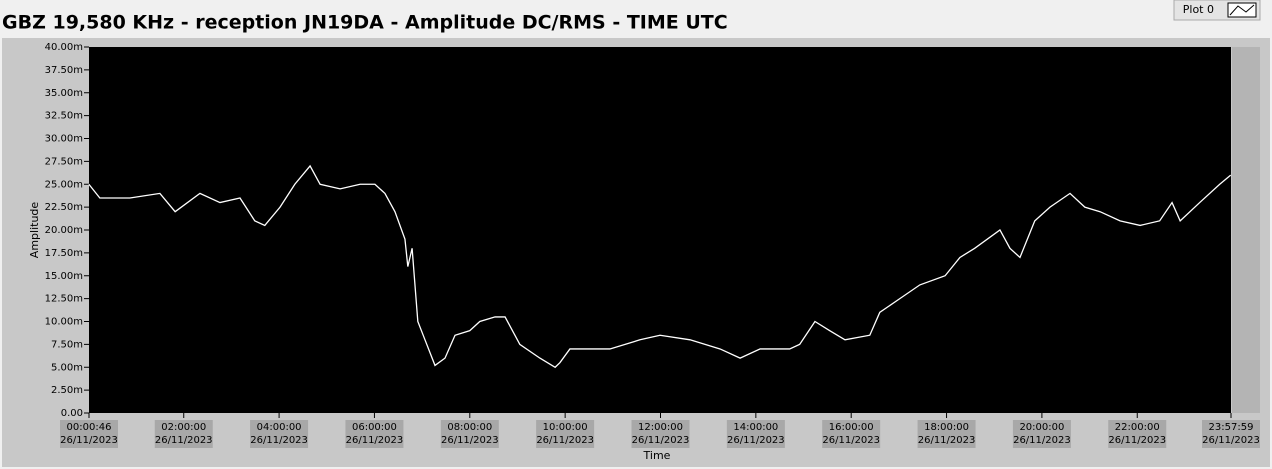  I want to click on x-tick-label: 06:00:00 26/11/2023, so click(375, 434).